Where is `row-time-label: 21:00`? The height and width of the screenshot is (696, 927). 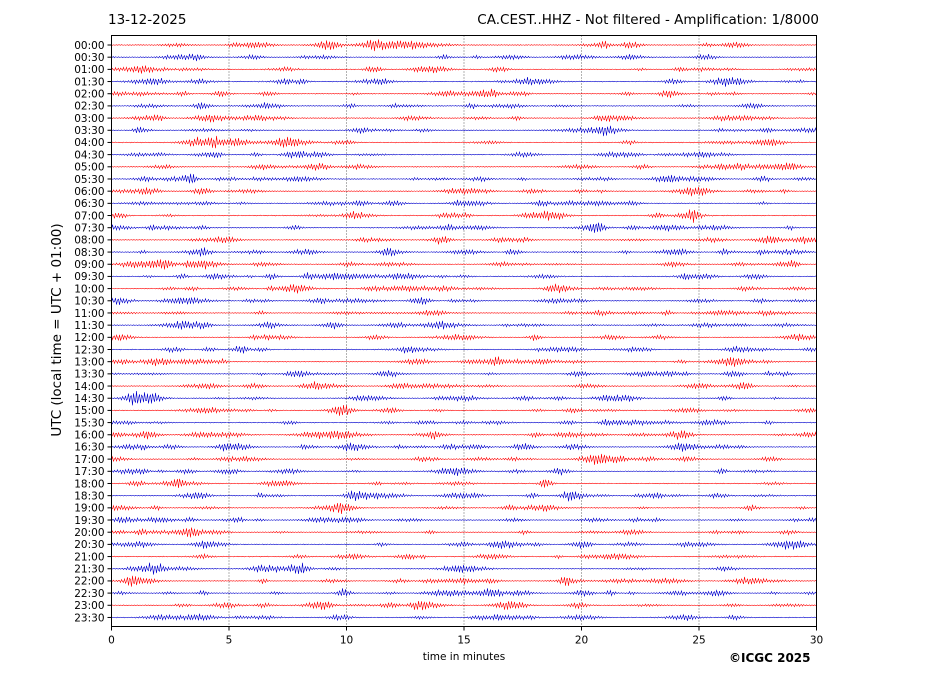
row-time-label: 21:00 is located at coordinates (89, 557).